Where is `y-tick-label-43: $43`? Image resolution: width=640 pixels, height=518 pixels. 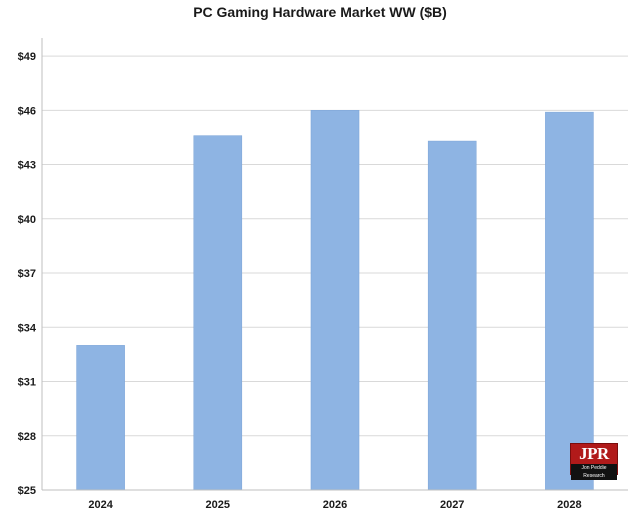 y-tick-label-43: $43 is located at coordinates (27, 166).